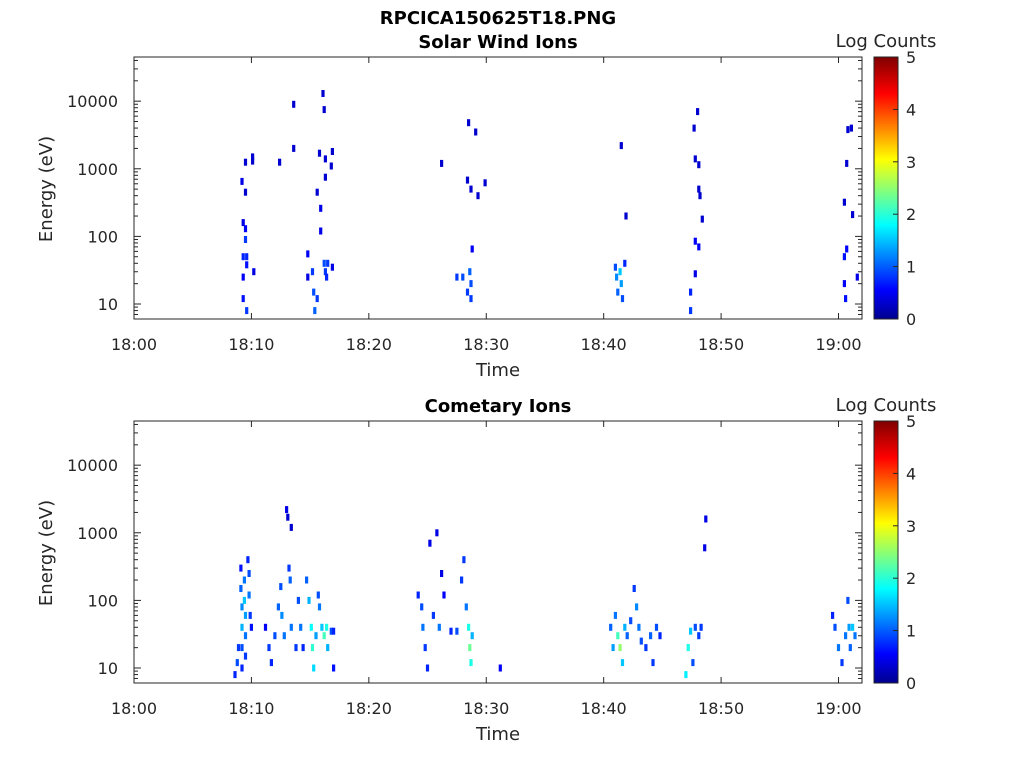 The image size is (1024, 768). I want to click on panel-title-solar-wind: Solar Wind Ions, so click(497, 42).